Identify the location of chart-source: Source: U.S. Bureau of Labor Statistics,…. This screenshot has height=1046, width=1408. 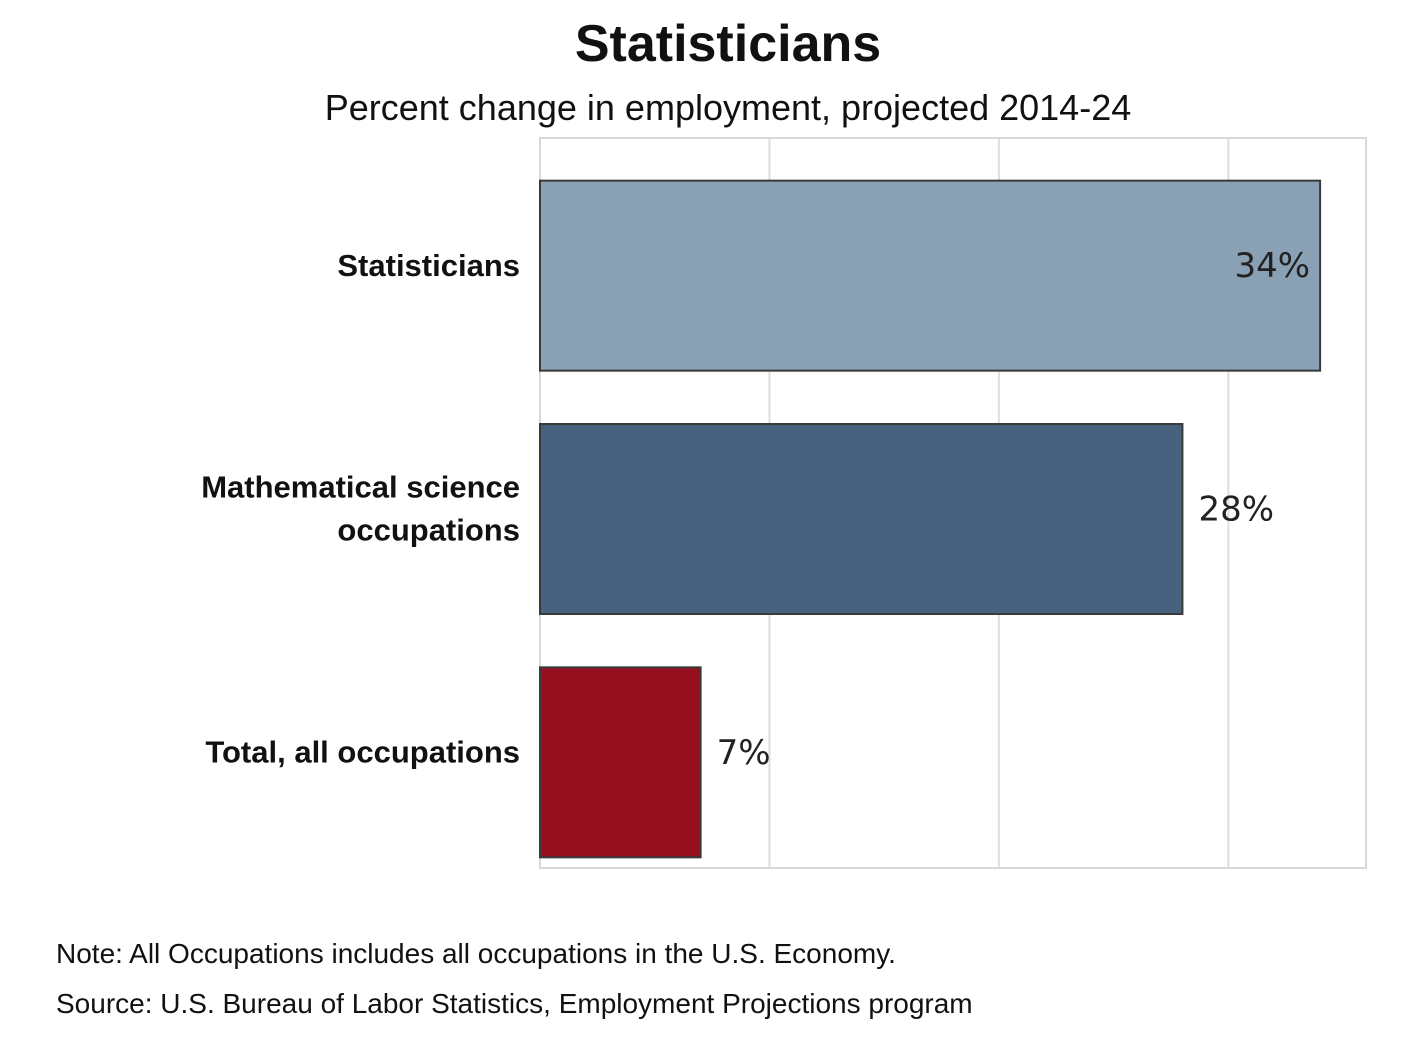
(514, 1003).